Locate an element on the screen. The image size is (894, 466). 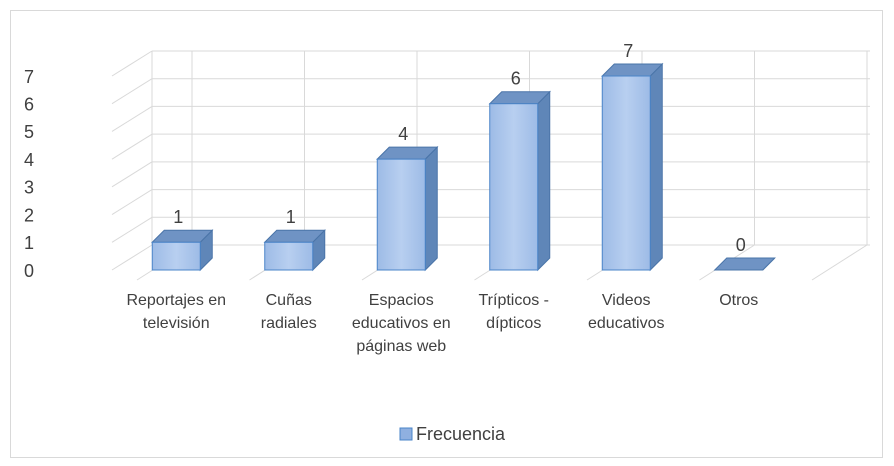
legend-swatch is located at coordinates (406, 434).